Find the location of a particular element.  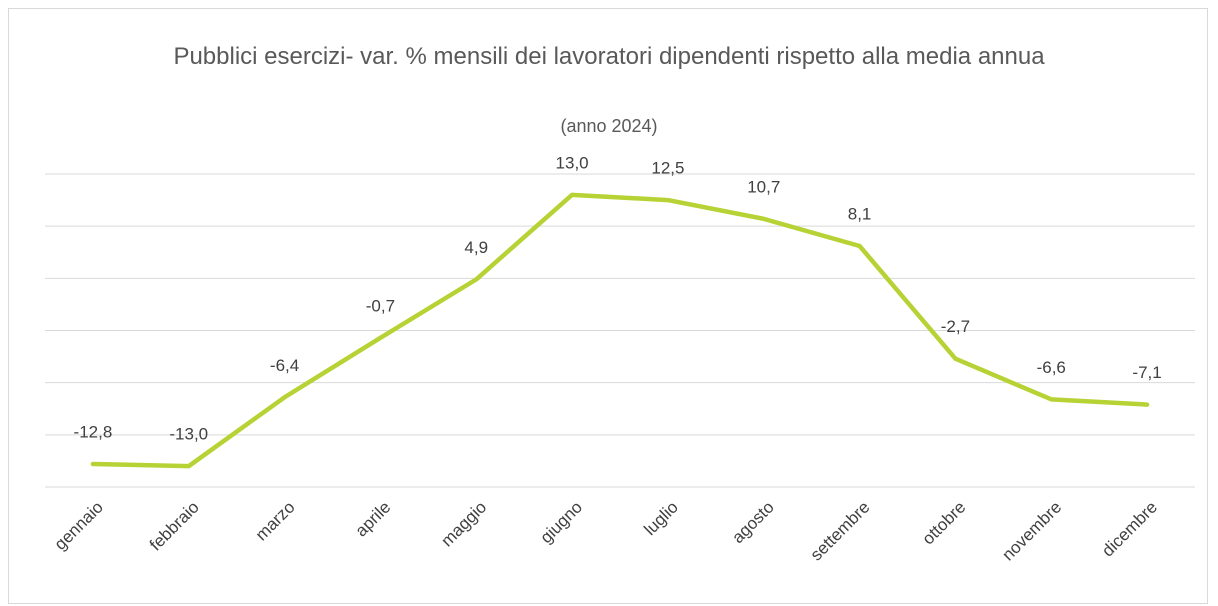

x-tick-label: novembre is located at coordinates (1031, 531).